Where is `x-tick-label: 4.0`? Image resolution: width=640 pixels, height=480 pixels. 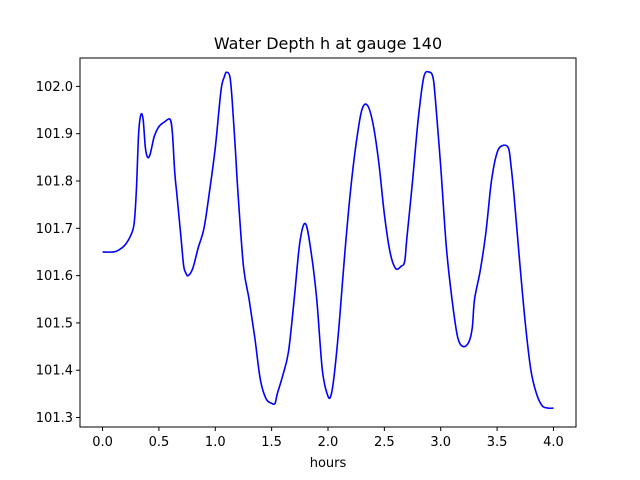 x-tick-label: 4.0 is located at coordinates (553, 442).